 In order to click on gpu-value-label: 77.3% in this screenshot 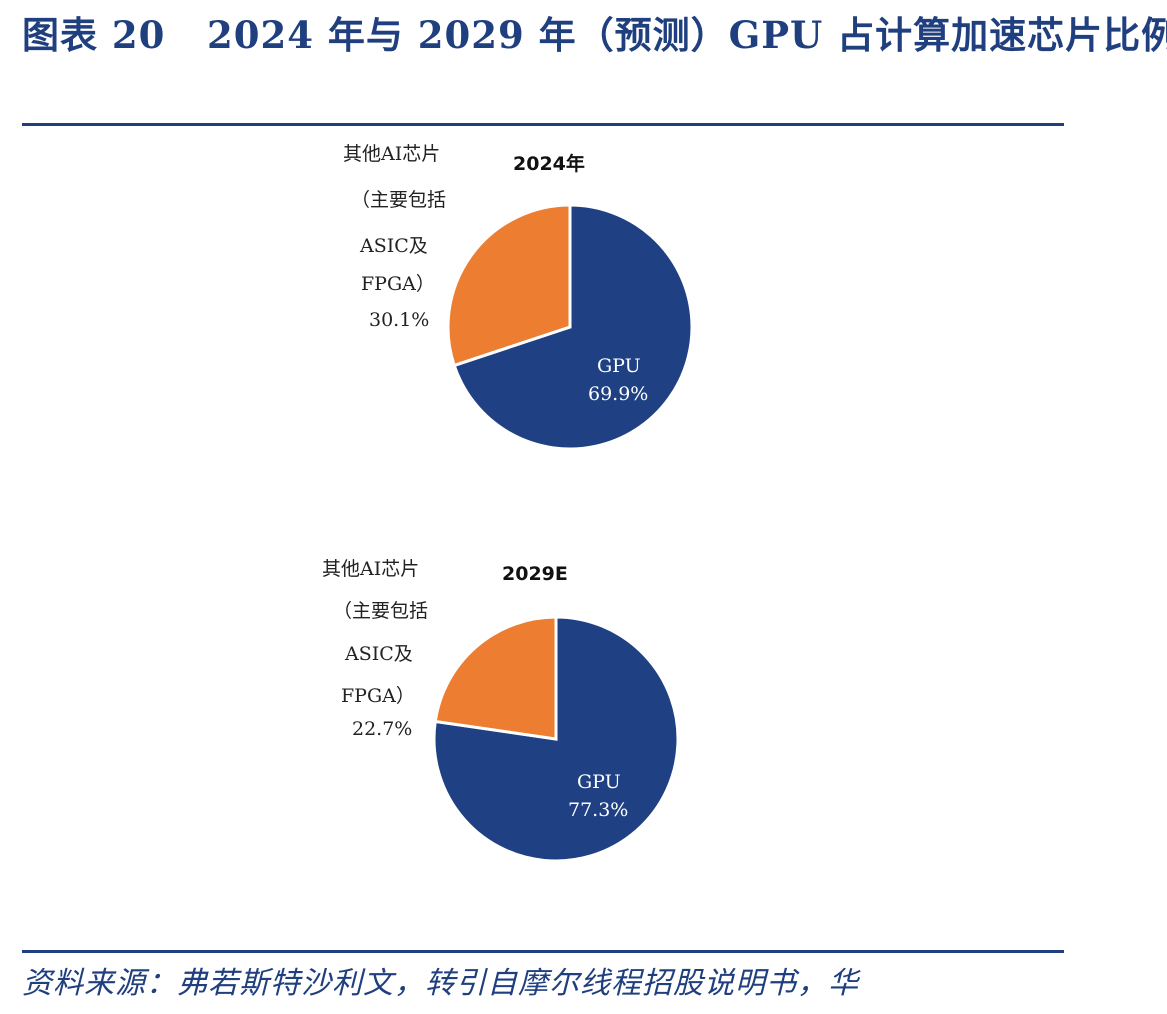, I will do `click(598, 810)`.